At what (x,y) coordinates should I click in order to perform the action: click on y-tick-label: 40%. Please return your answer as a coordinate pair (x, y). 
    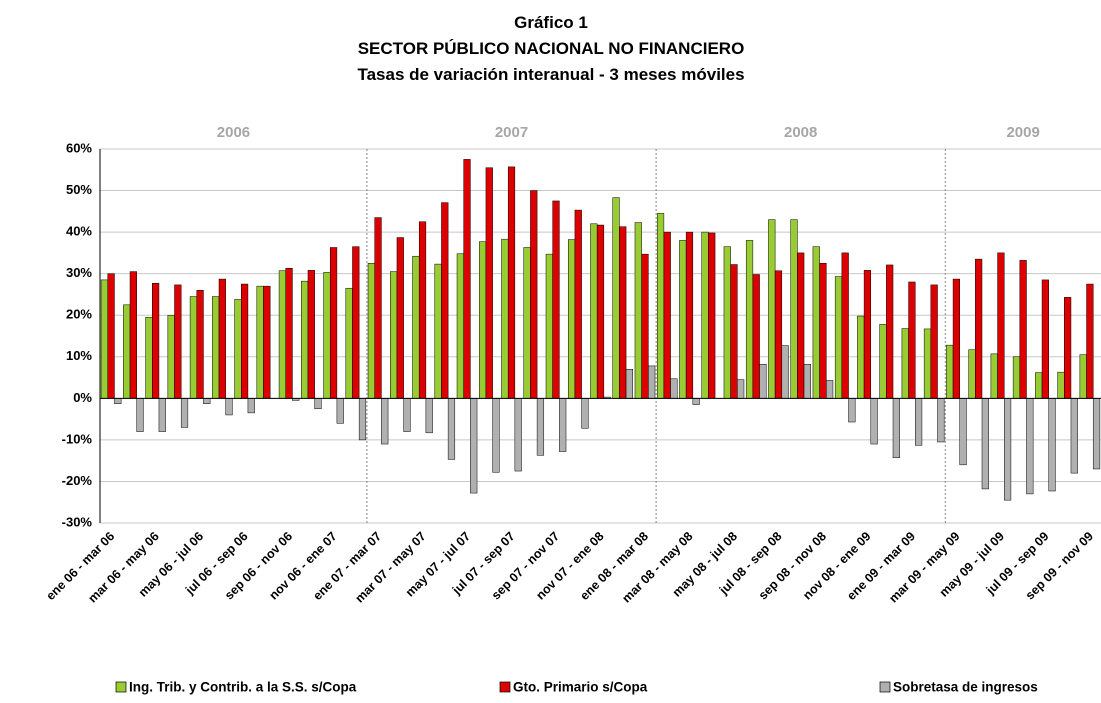
    Looking at the image, I should click on (79, 231).